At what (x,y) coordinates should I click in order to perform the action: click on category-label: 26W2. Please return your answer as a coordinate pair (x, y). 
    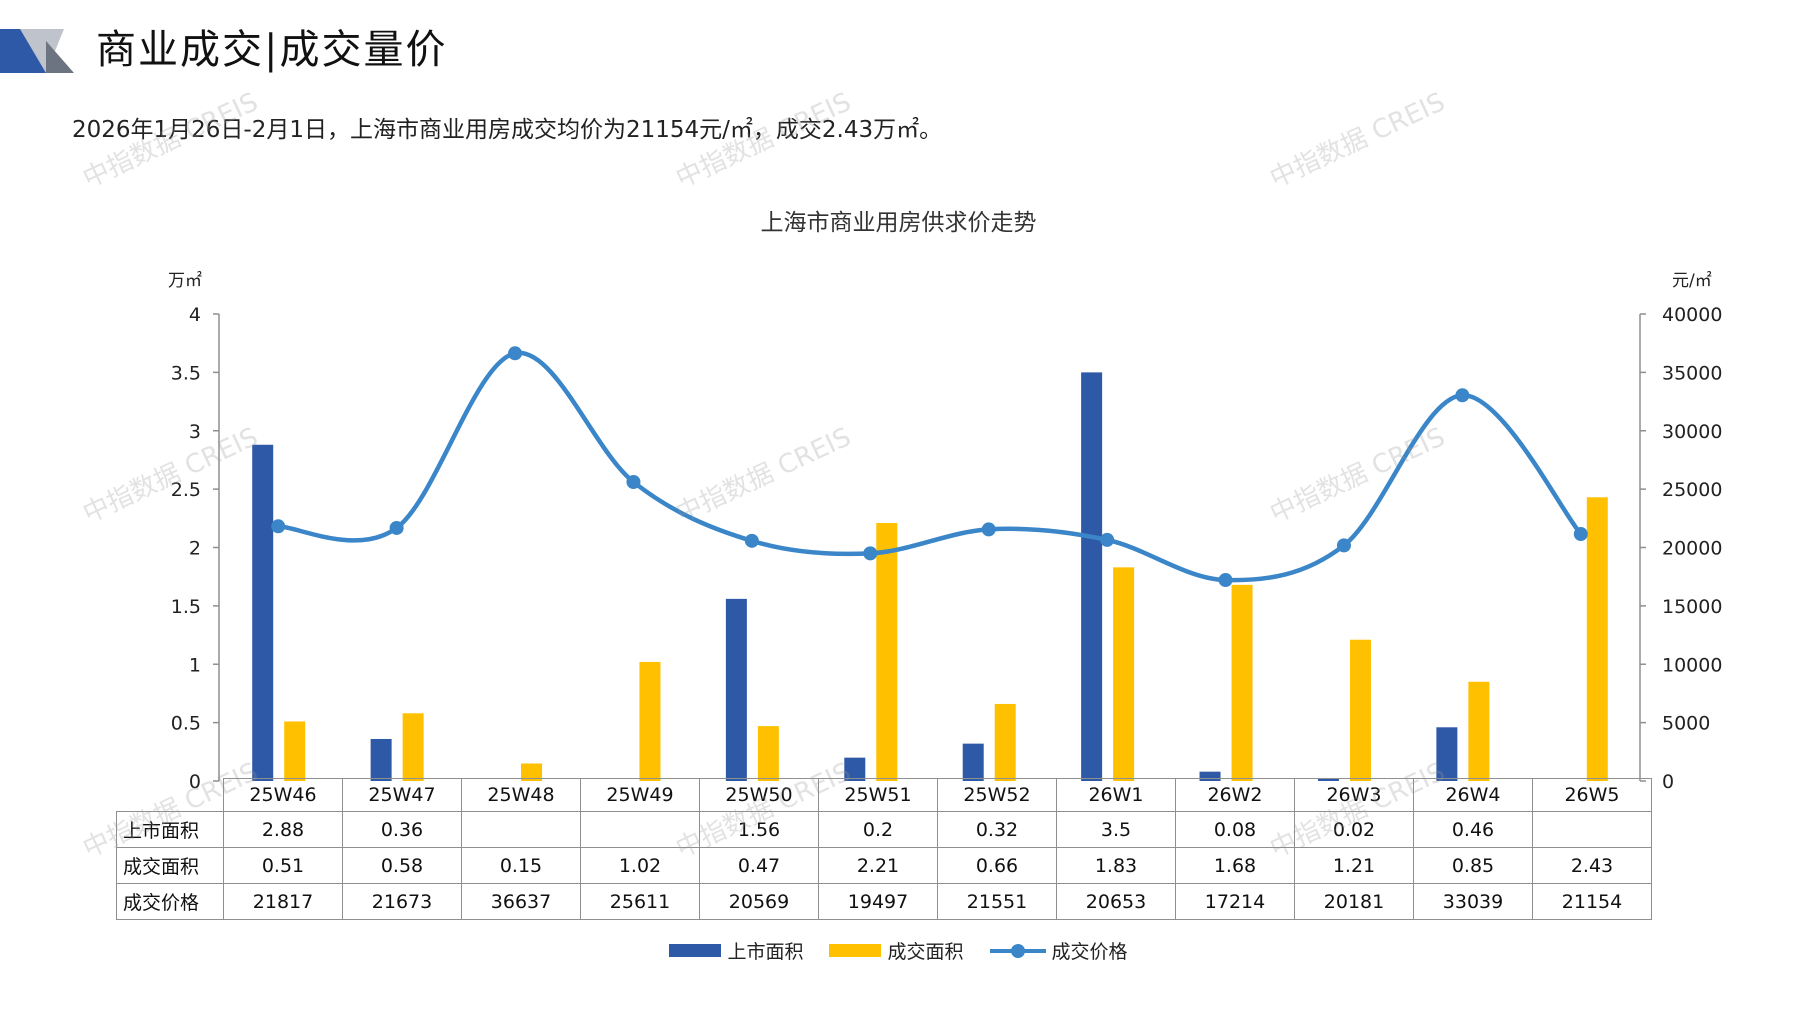
    Looking at the image, I should click on (1235, 795).